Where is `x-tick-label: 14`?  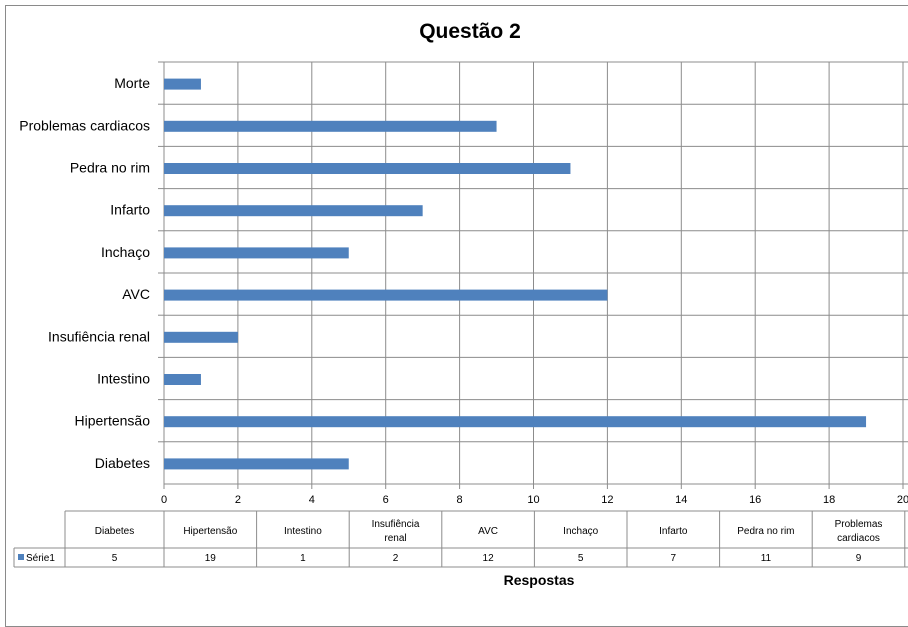
x-tick-label: 14 is located at coordinates (681, 500).